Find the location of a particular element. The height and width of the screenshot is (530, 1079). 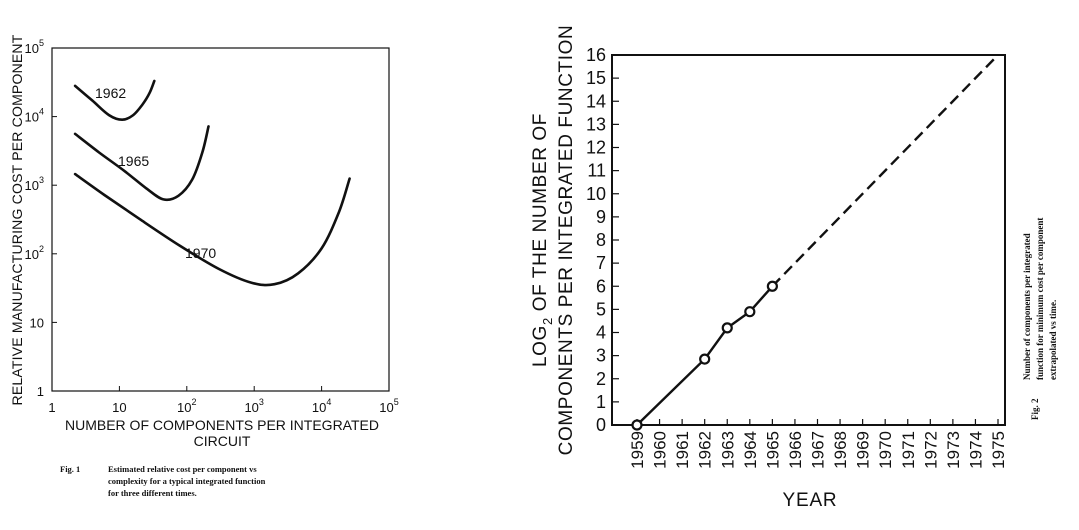

fig2-y-tick-label: 16 is located at coordinates (596, 55).